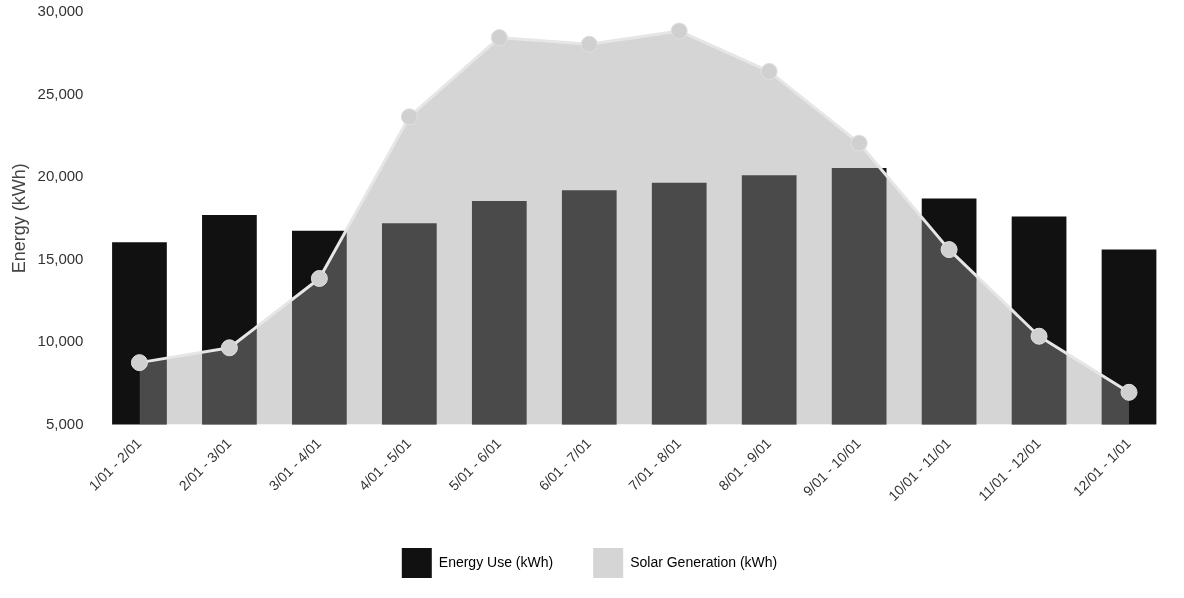 The image size is (1184, 598). Describe the element at coordinates (385, 464) in the screenshot. I see `x-tick-label: 4/01 - 5/01` at that location.